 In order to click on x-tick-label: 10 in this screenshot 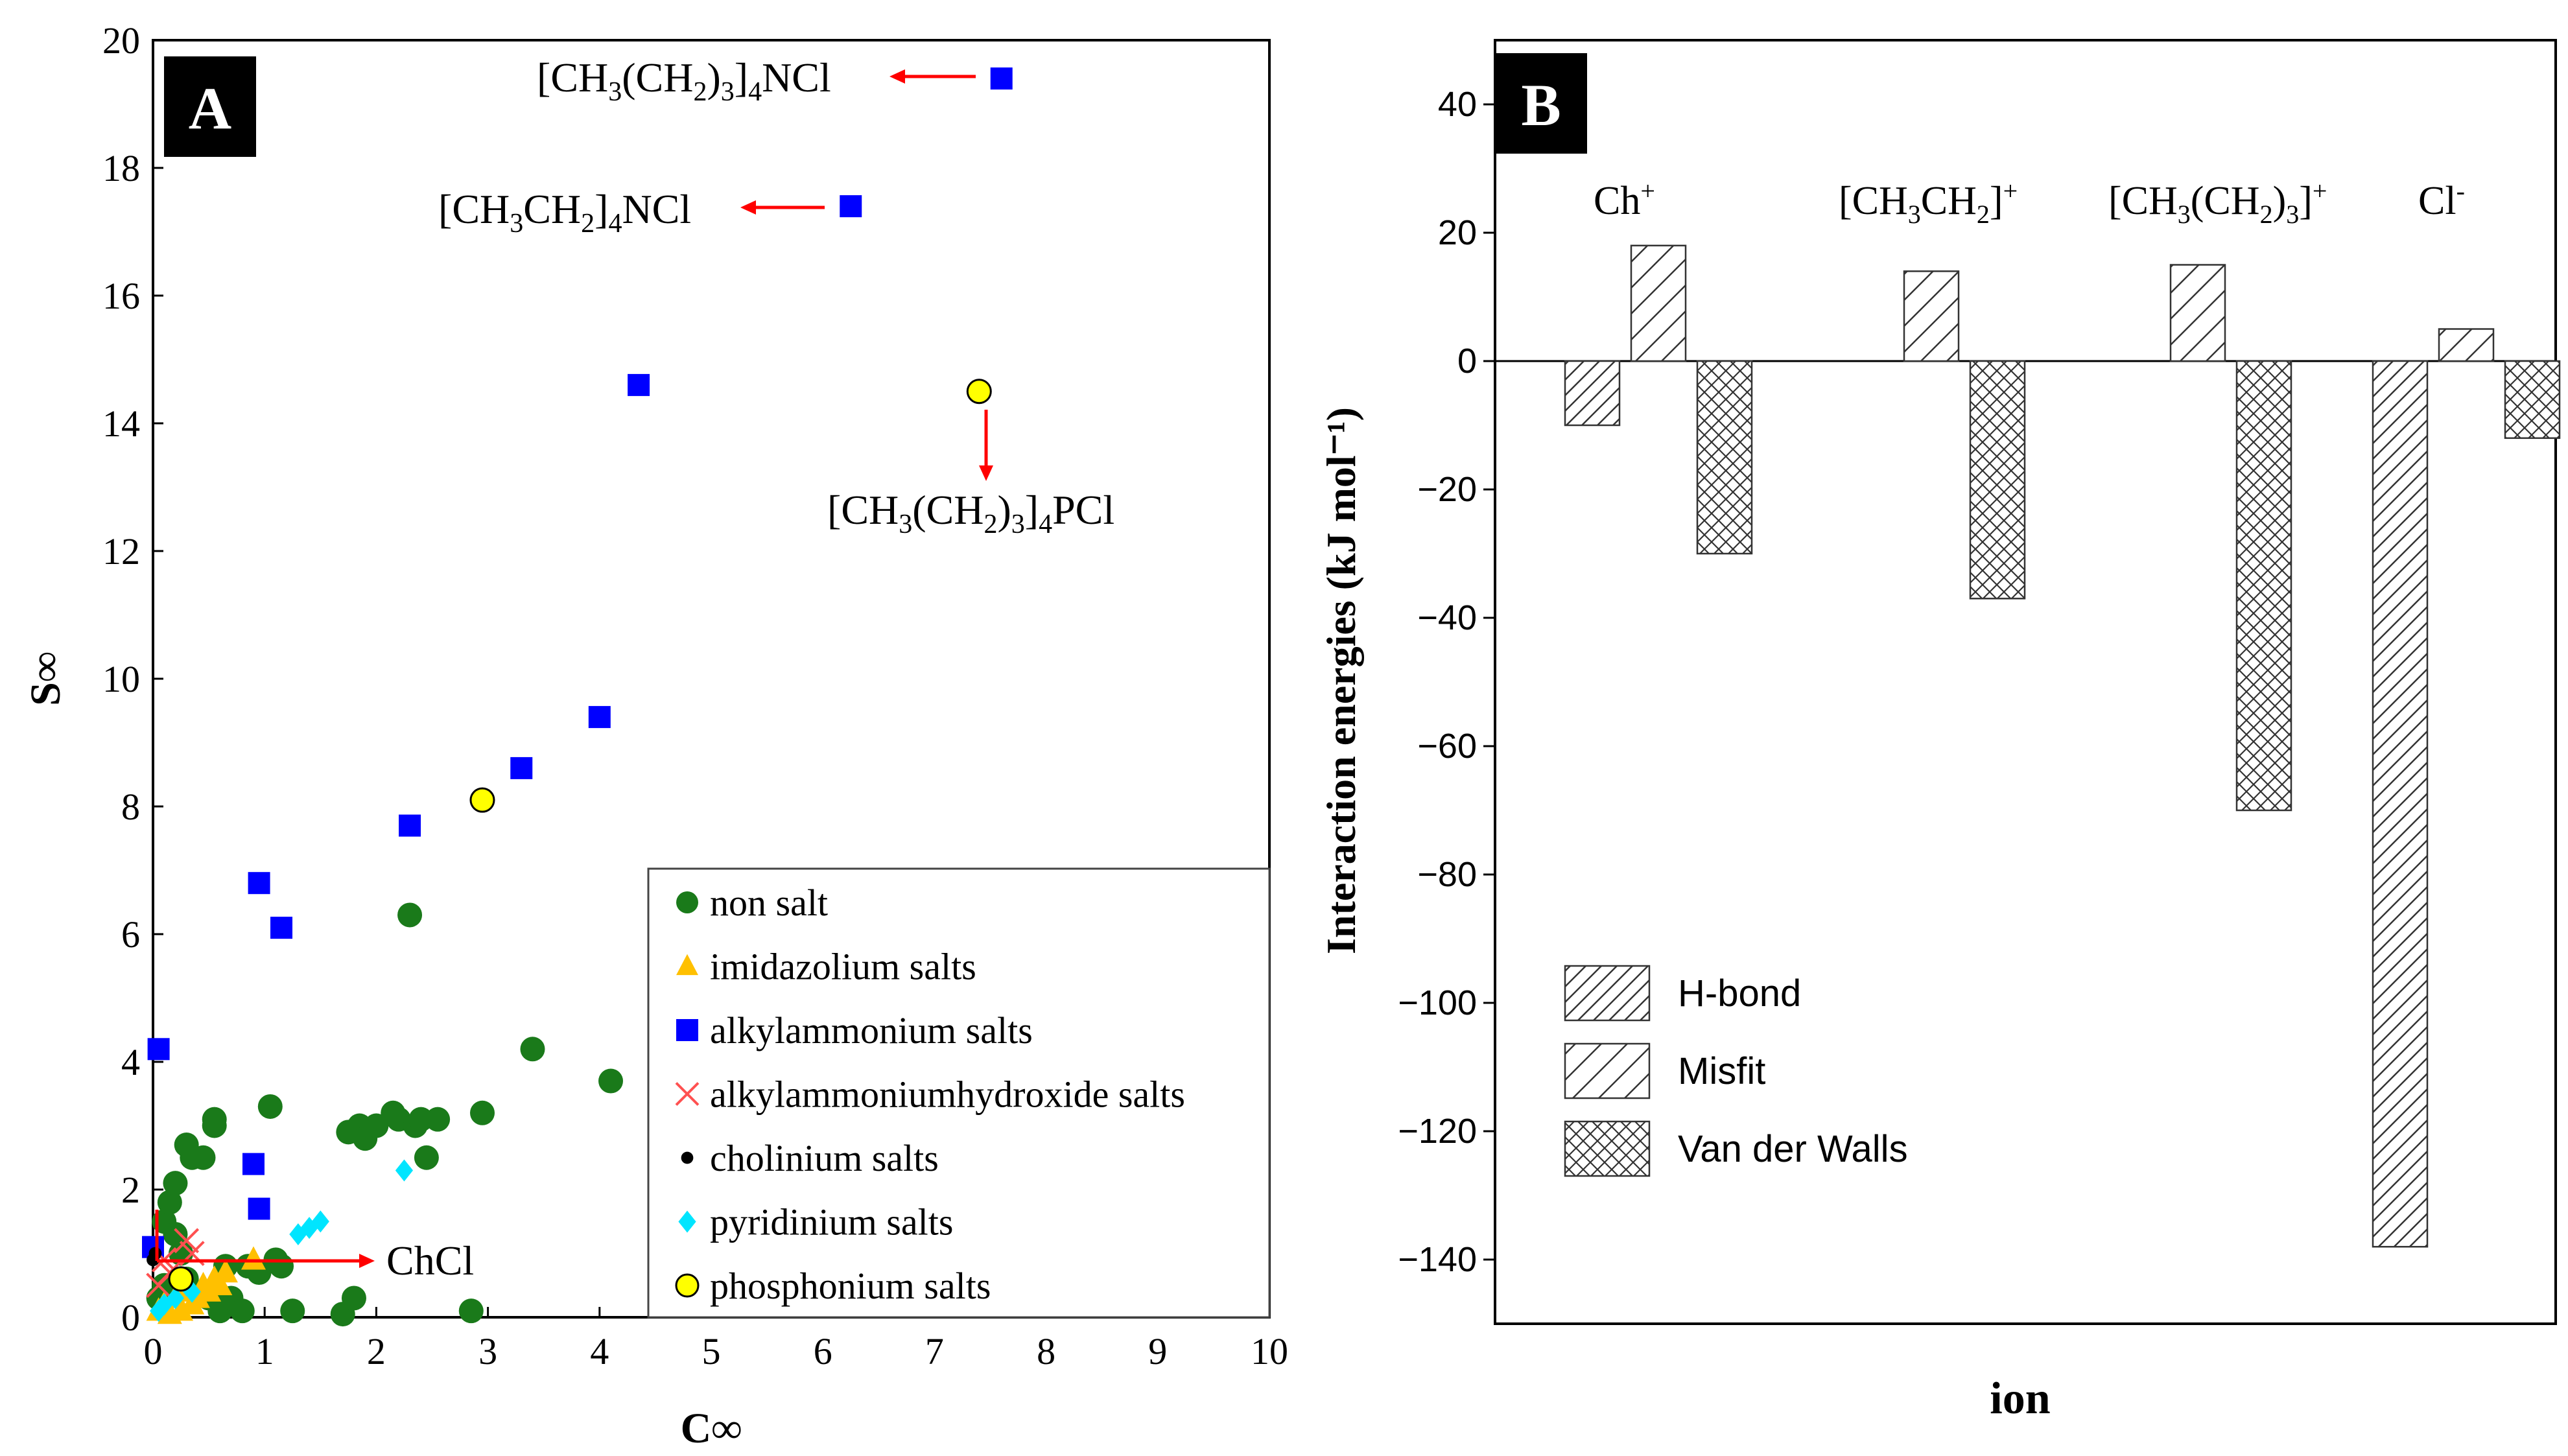, I will do `click(1269, 1351)`.